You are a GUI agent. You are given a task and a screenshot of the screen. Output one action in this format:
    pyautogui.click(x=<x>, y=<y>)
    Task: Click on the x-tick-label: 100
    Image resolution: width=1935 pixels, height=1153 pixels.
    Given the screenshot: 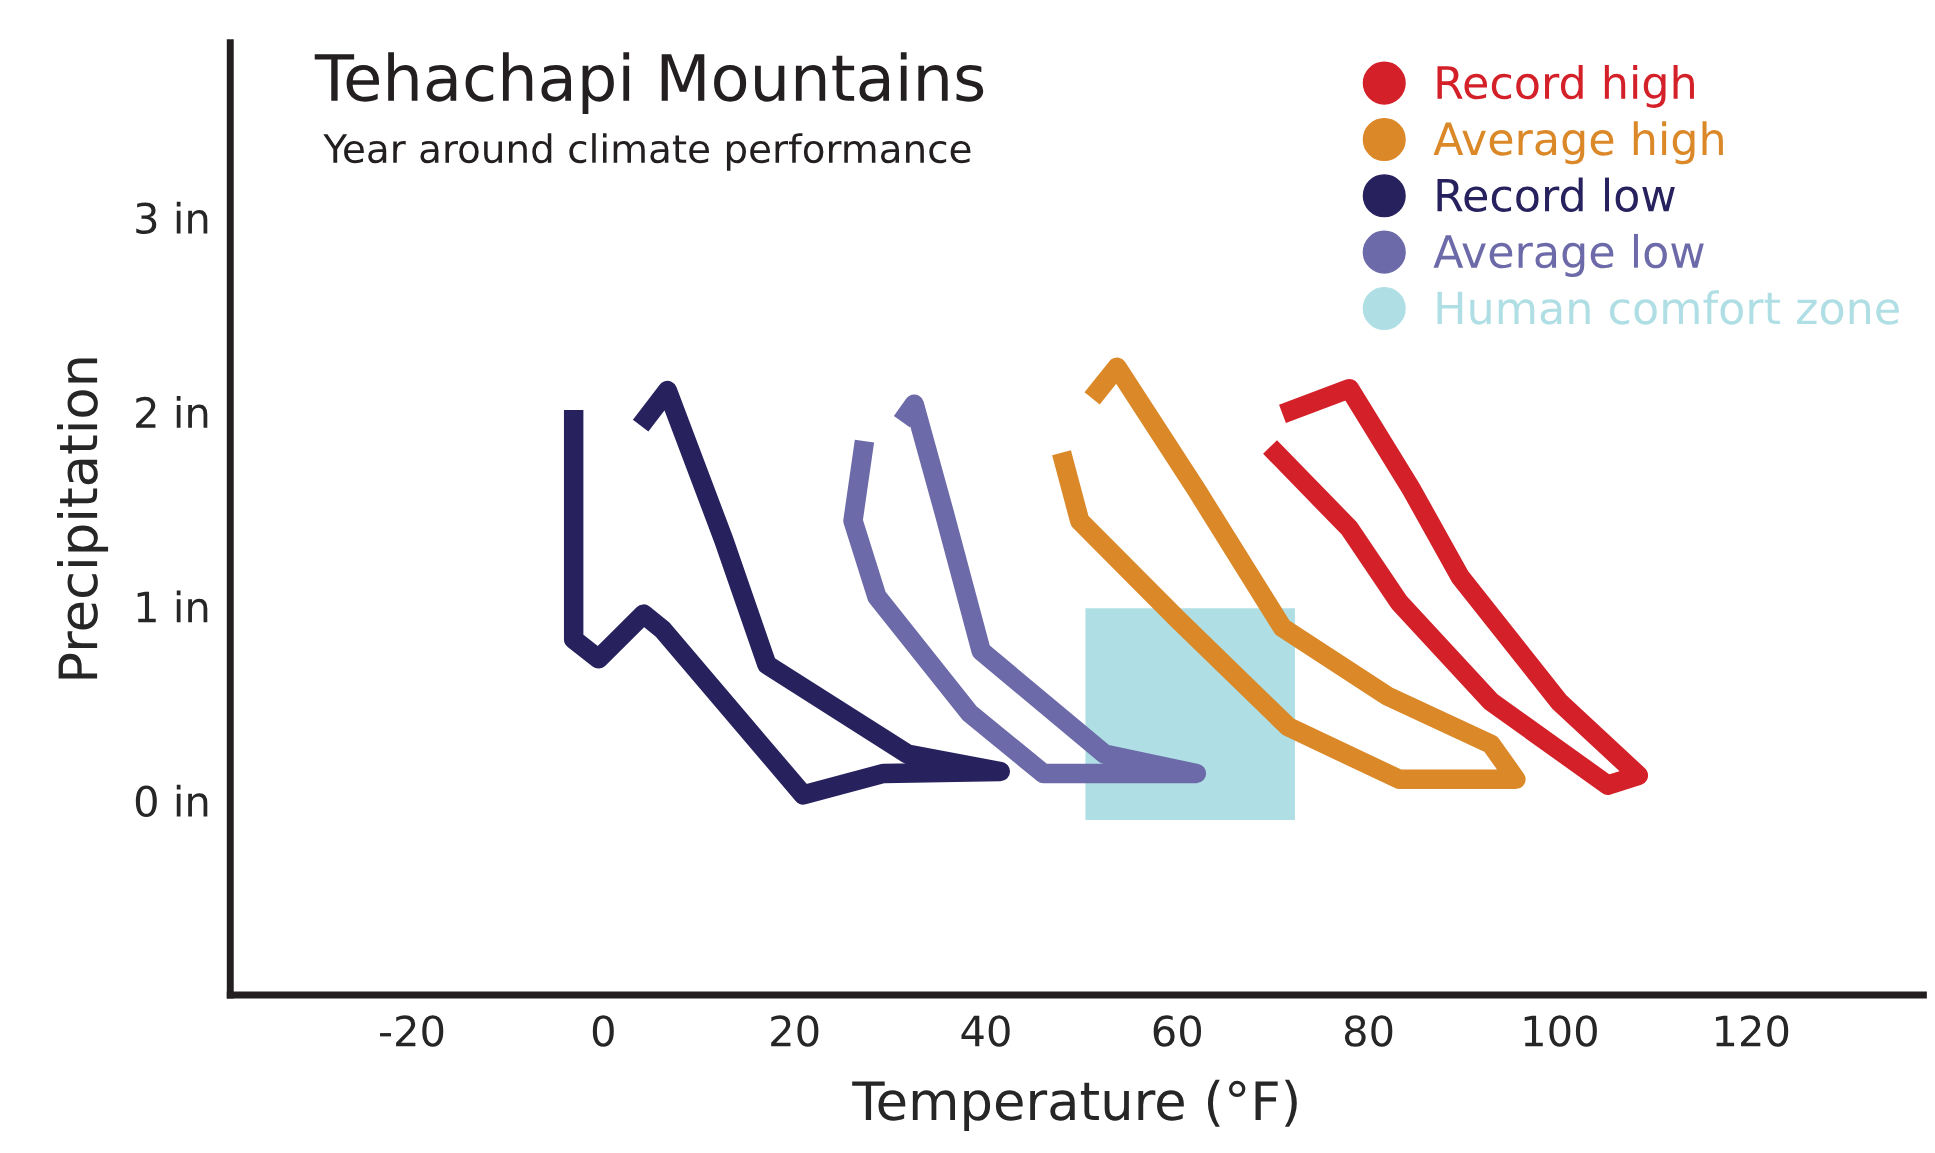 What is the action you would take?
    pyautogui.click(x=1560, y=1031)
    